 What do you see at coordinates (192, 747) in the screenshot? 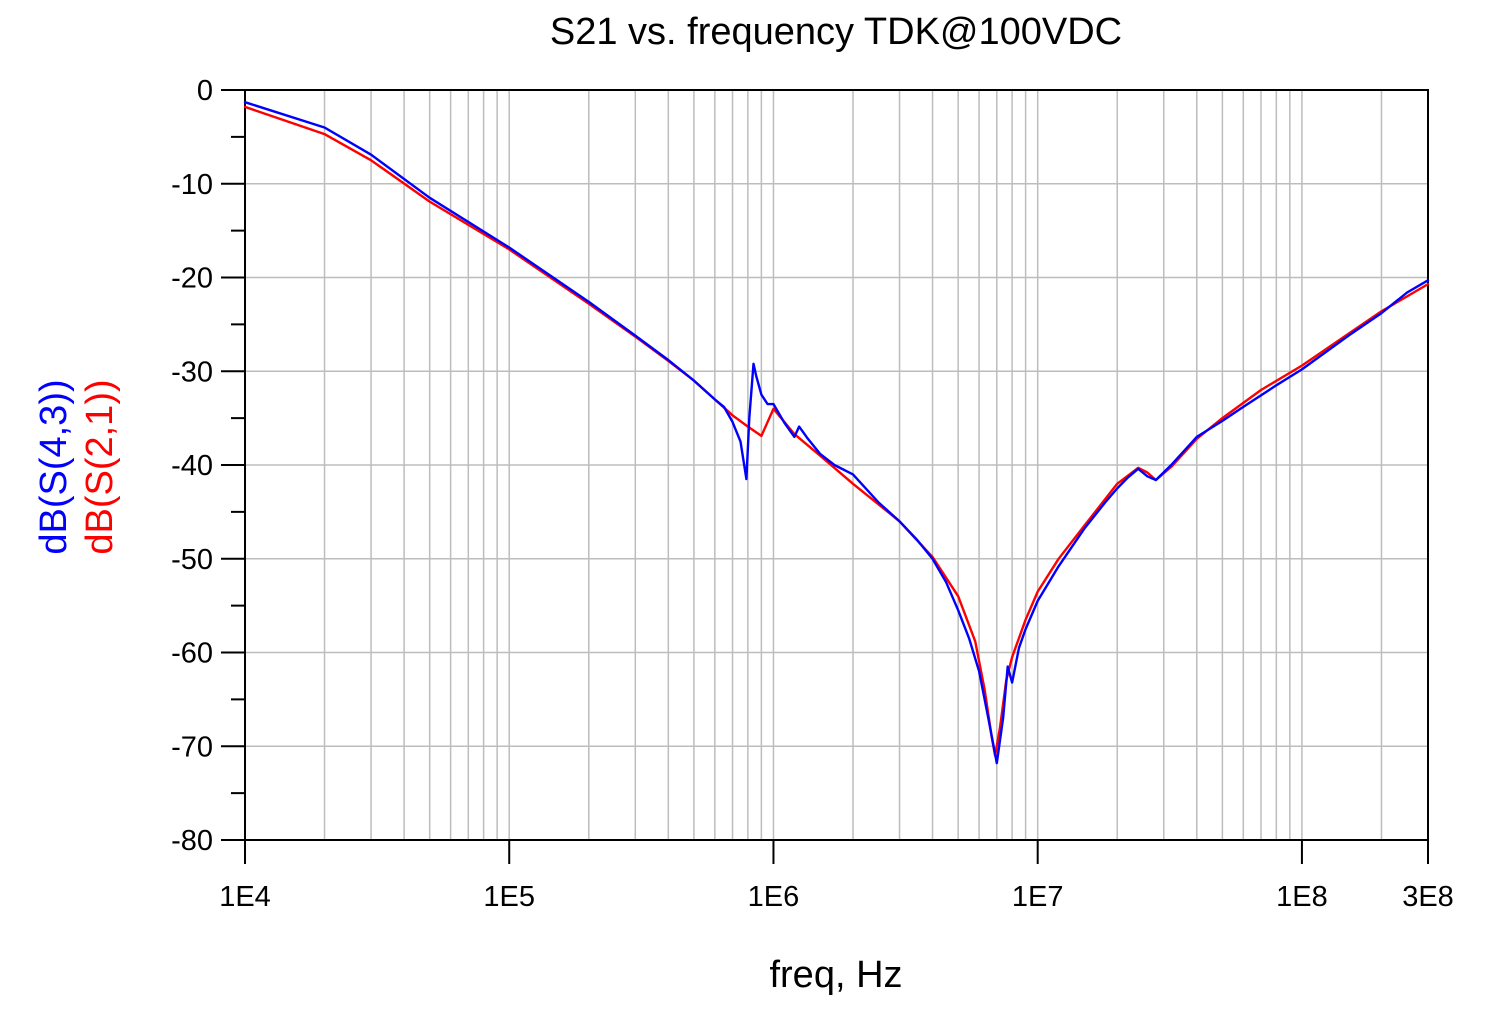
I see `y-tick-label: -70` at bounding box center [192, 747].